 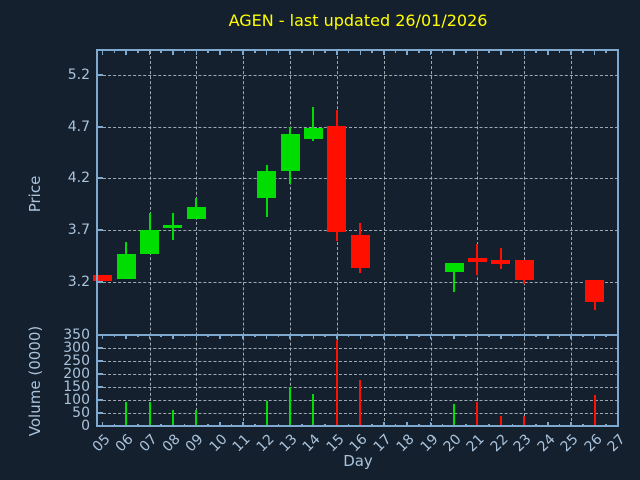 I want to click on chart-title: AGEN - last updated 26/01/2026, so click(x=358, y=20).